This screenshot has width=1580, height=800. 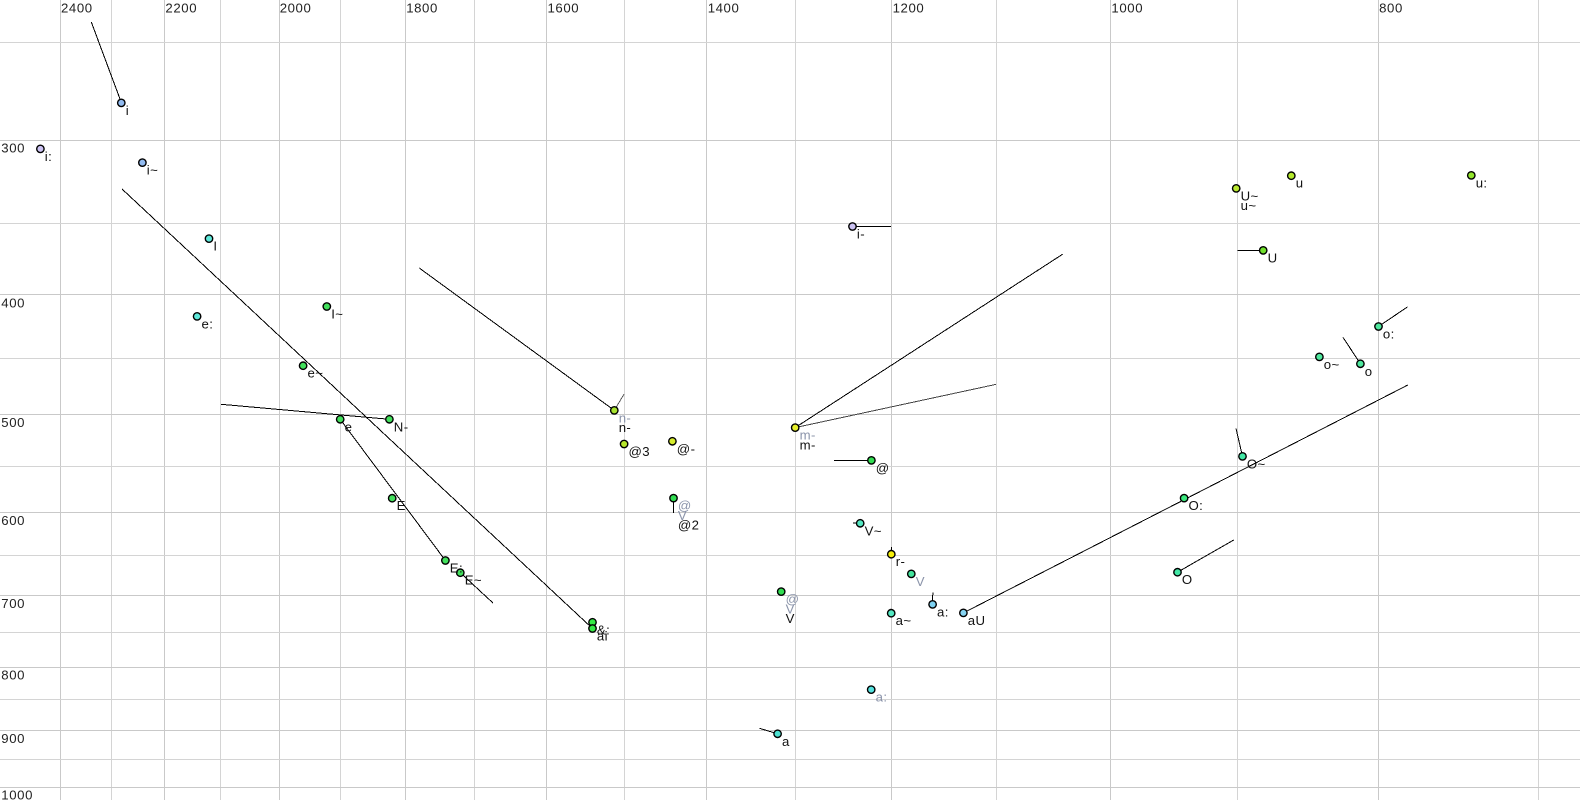 What do you see at coordinates (456, 568) in the screenshot?
I see `svg-text: E:` at bounding box center [456, 568].